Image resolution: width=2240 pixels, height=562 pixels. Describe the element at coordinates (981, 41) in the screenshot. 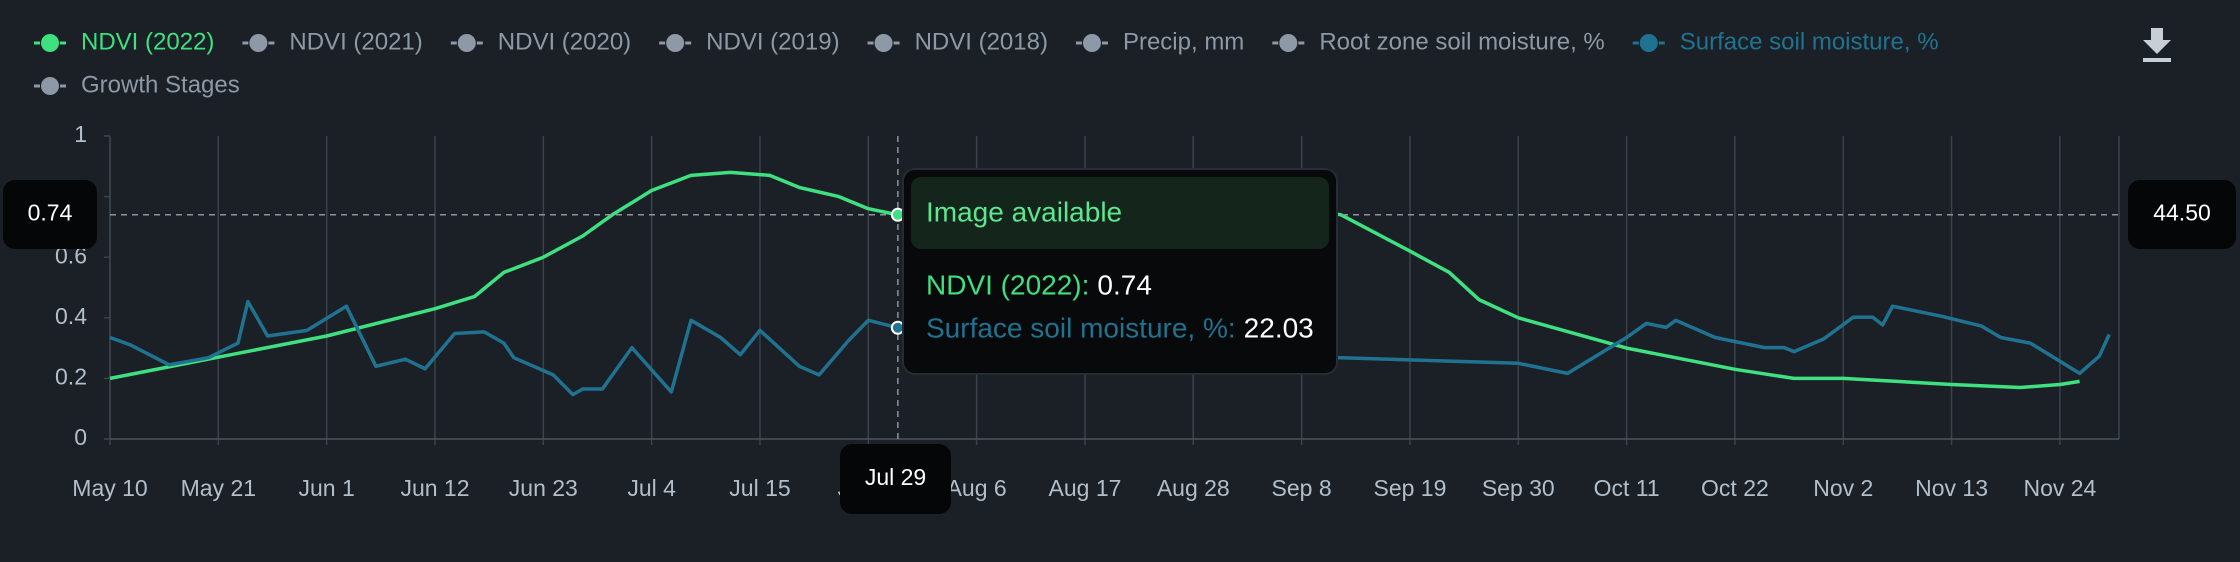

I see `legend-label: NDVI (2018)` at that location.